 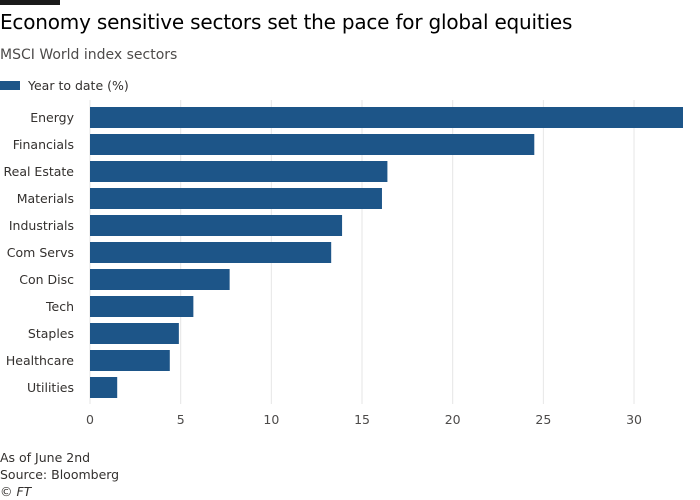 I want to click on footer: As of June 2nd Source: Bloomberg © FT, so click(x=59, y=474).